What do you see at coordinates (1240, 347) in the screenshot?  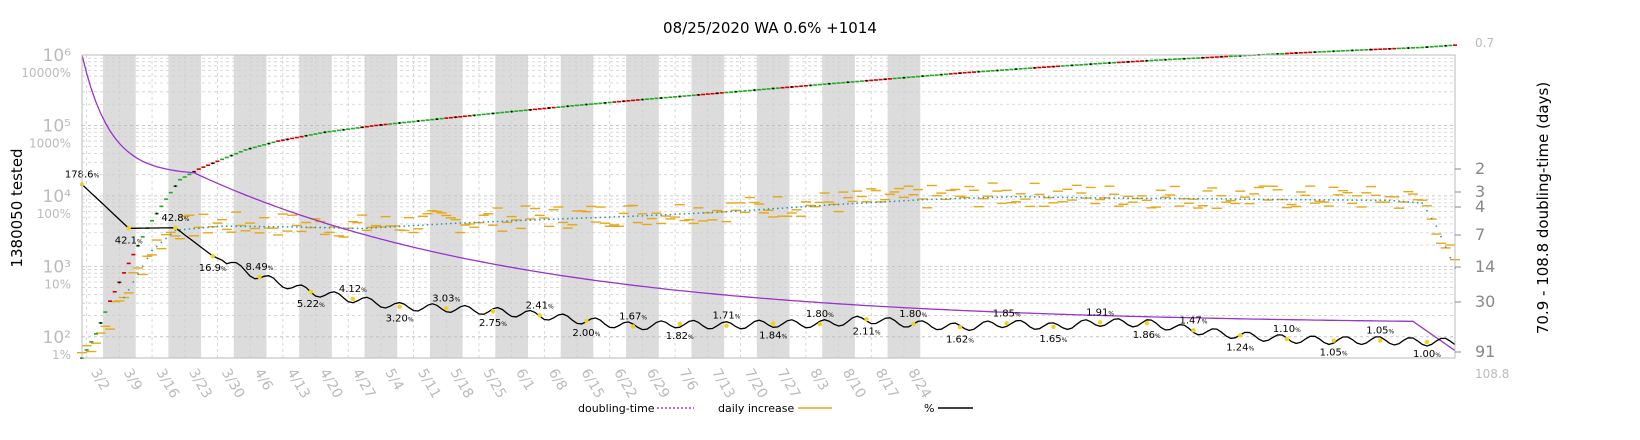 I see `pct-label: 1.24%` at bounding box center [1240, 347].